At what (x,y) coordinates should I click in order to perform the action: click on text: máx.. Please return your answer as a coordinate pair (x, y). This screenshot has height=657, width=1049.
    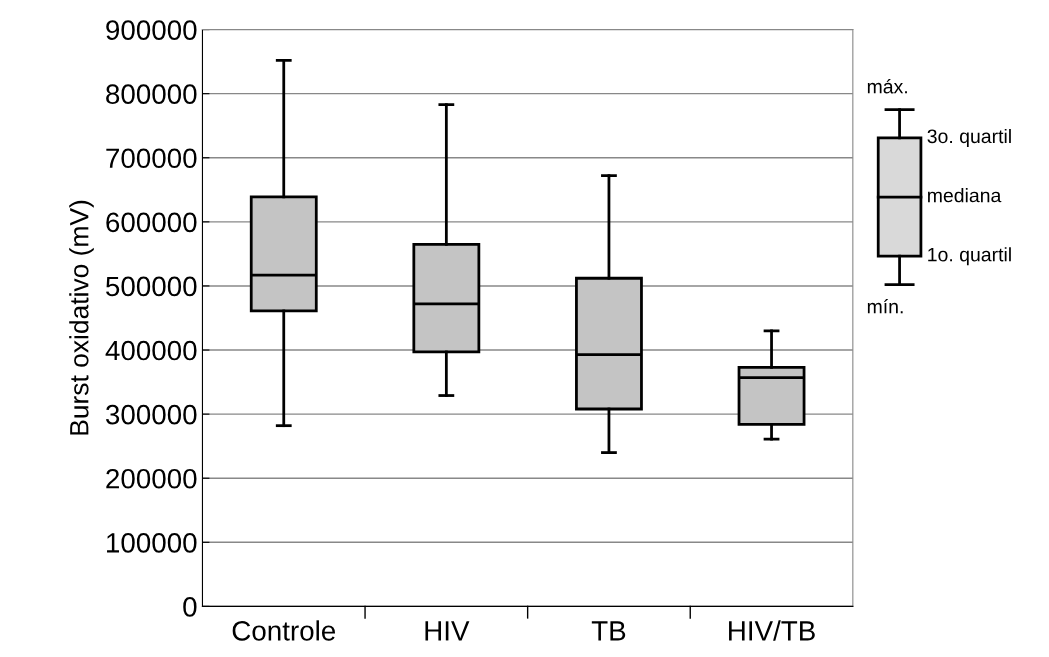
    Looking at the image, I should click on (887, 86).